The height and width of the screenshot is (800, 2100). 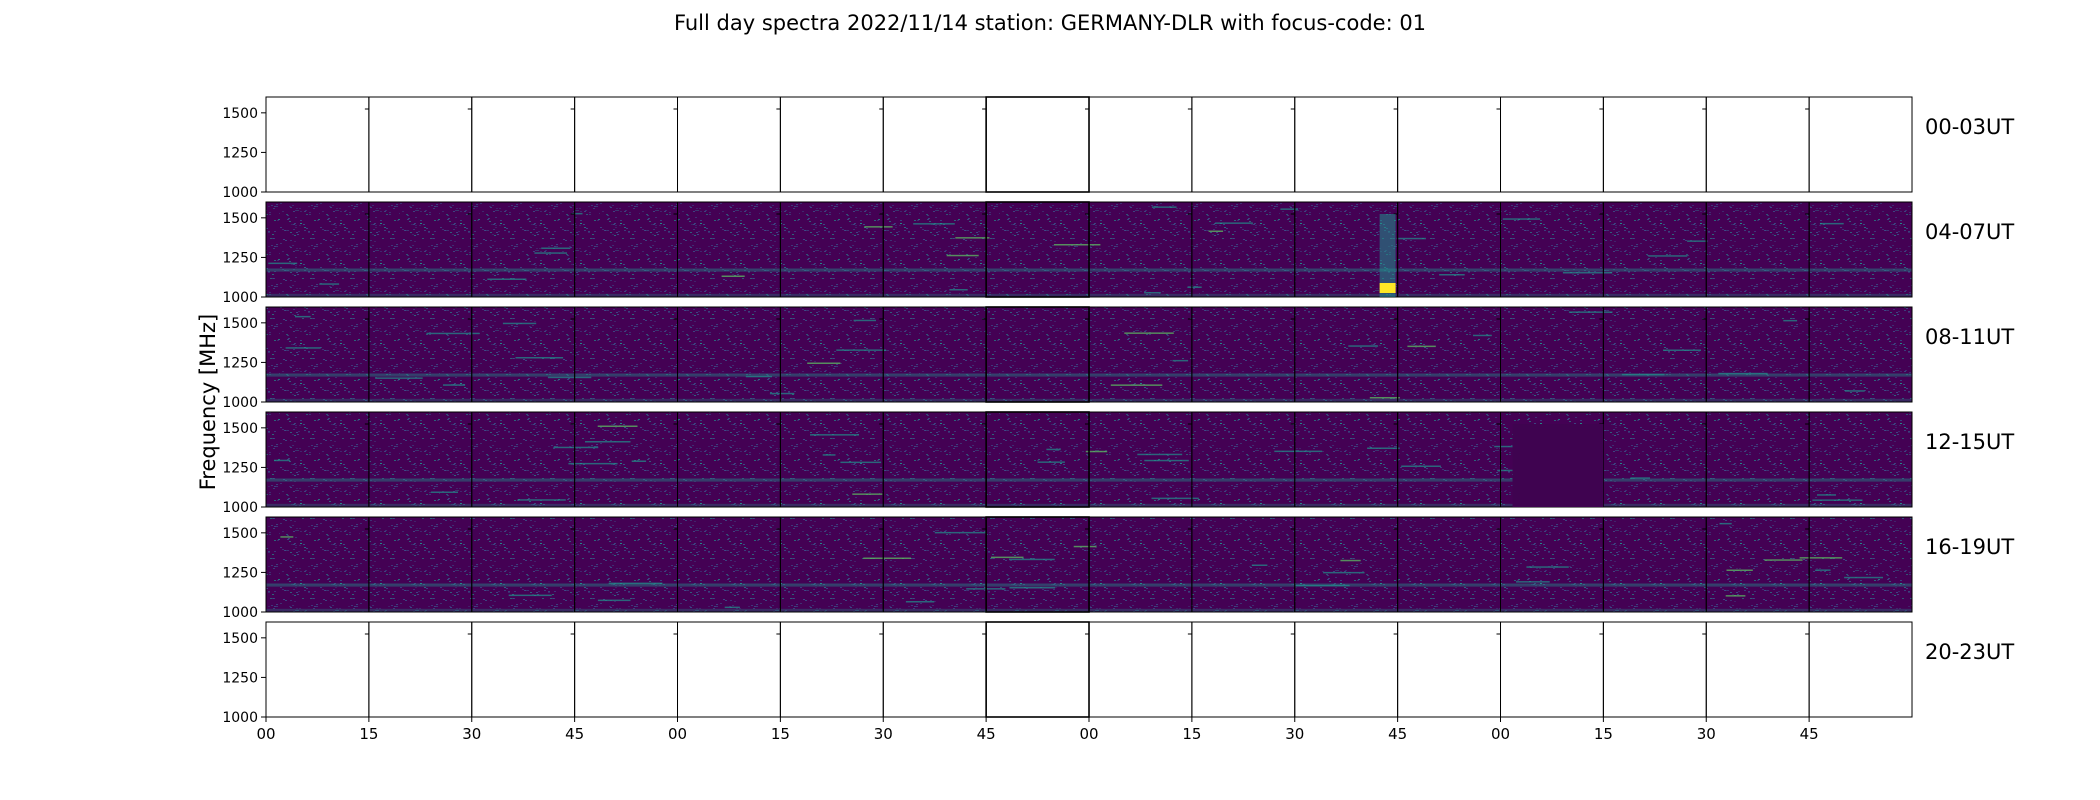 I want to click on row-label-20-23UT: 20-23UT, so click(x=1970, y=652).